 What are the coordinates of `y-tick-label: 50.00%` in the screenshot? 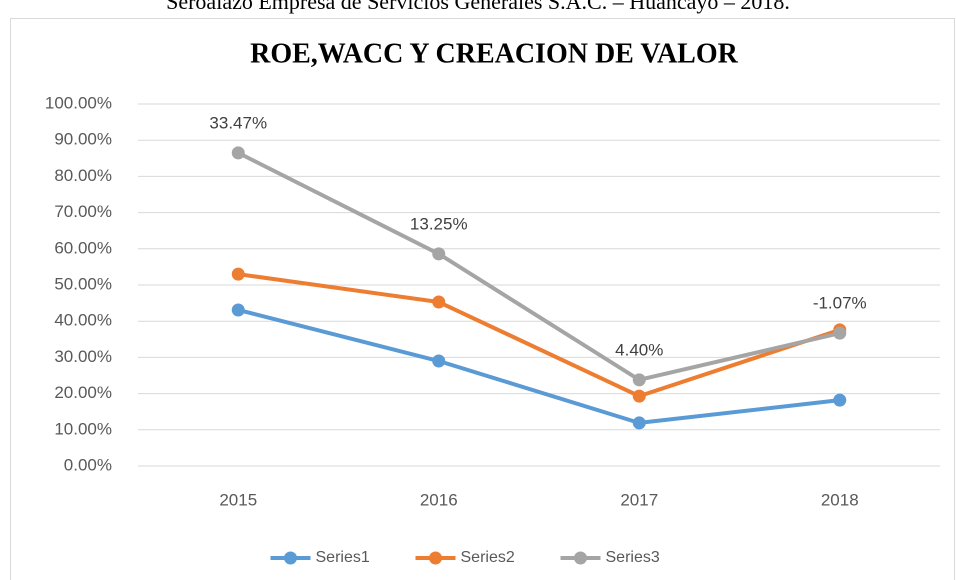 It's located at (83, 283).